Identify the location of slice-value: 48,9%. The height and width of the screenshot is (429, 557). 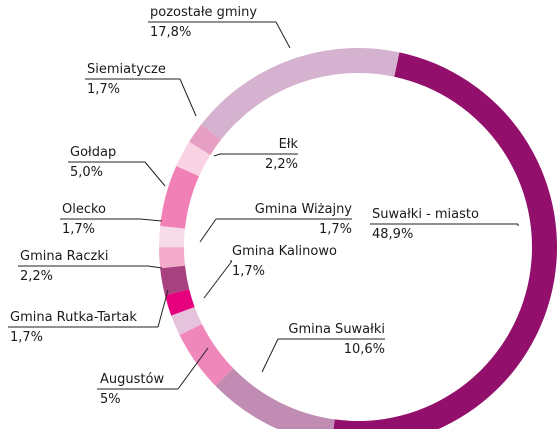
(392, 234).